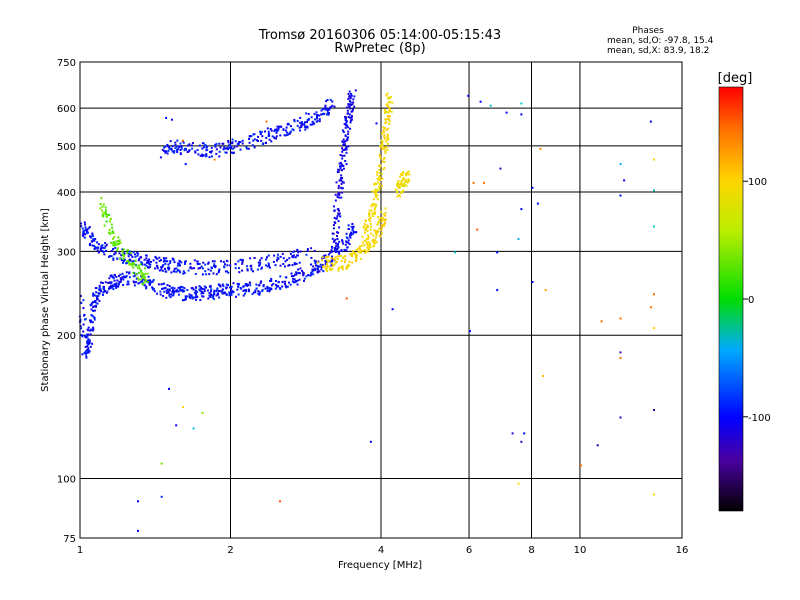 The width and height of the screenshot is (800, 600). I want to click on y-tick-label: 200, so click(66, 336).